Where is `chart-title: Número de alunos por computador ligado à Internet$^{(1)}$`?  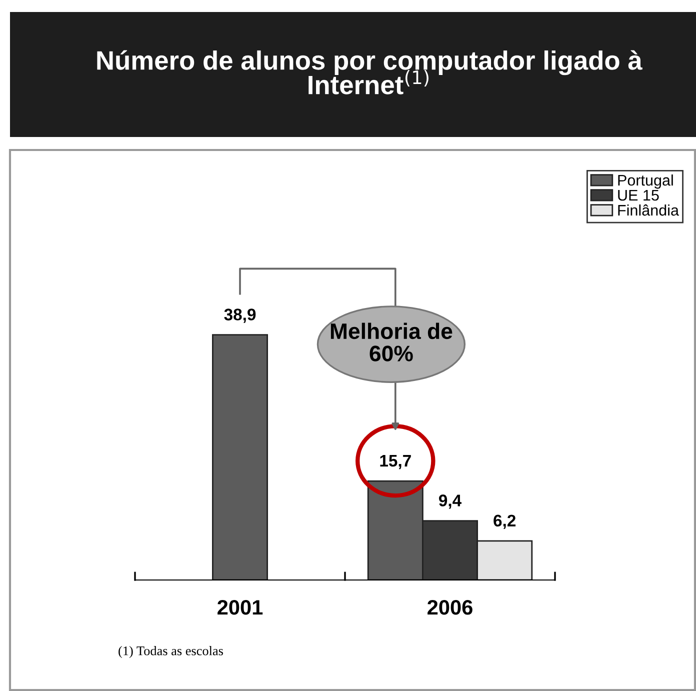
chart-title: Número de alunos por computador ligado à Internet$^{(1)}$ is located at coordinates (369, 72).